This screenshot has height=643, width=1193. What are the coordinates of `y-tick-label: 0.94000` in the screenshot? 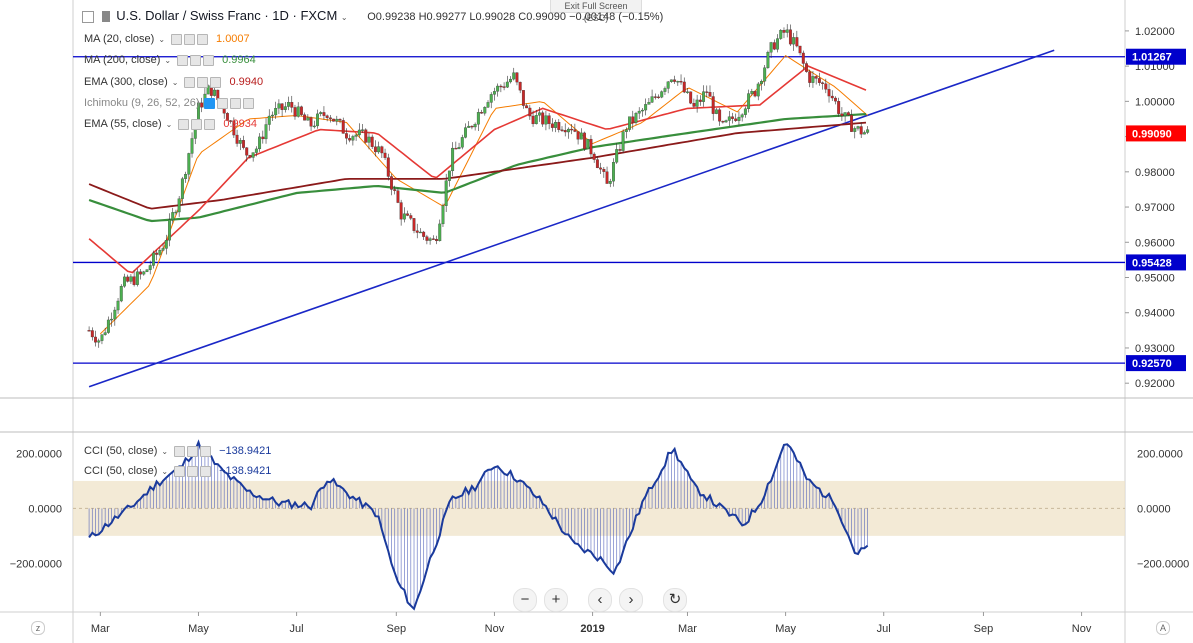 It's located at (1155, 314).